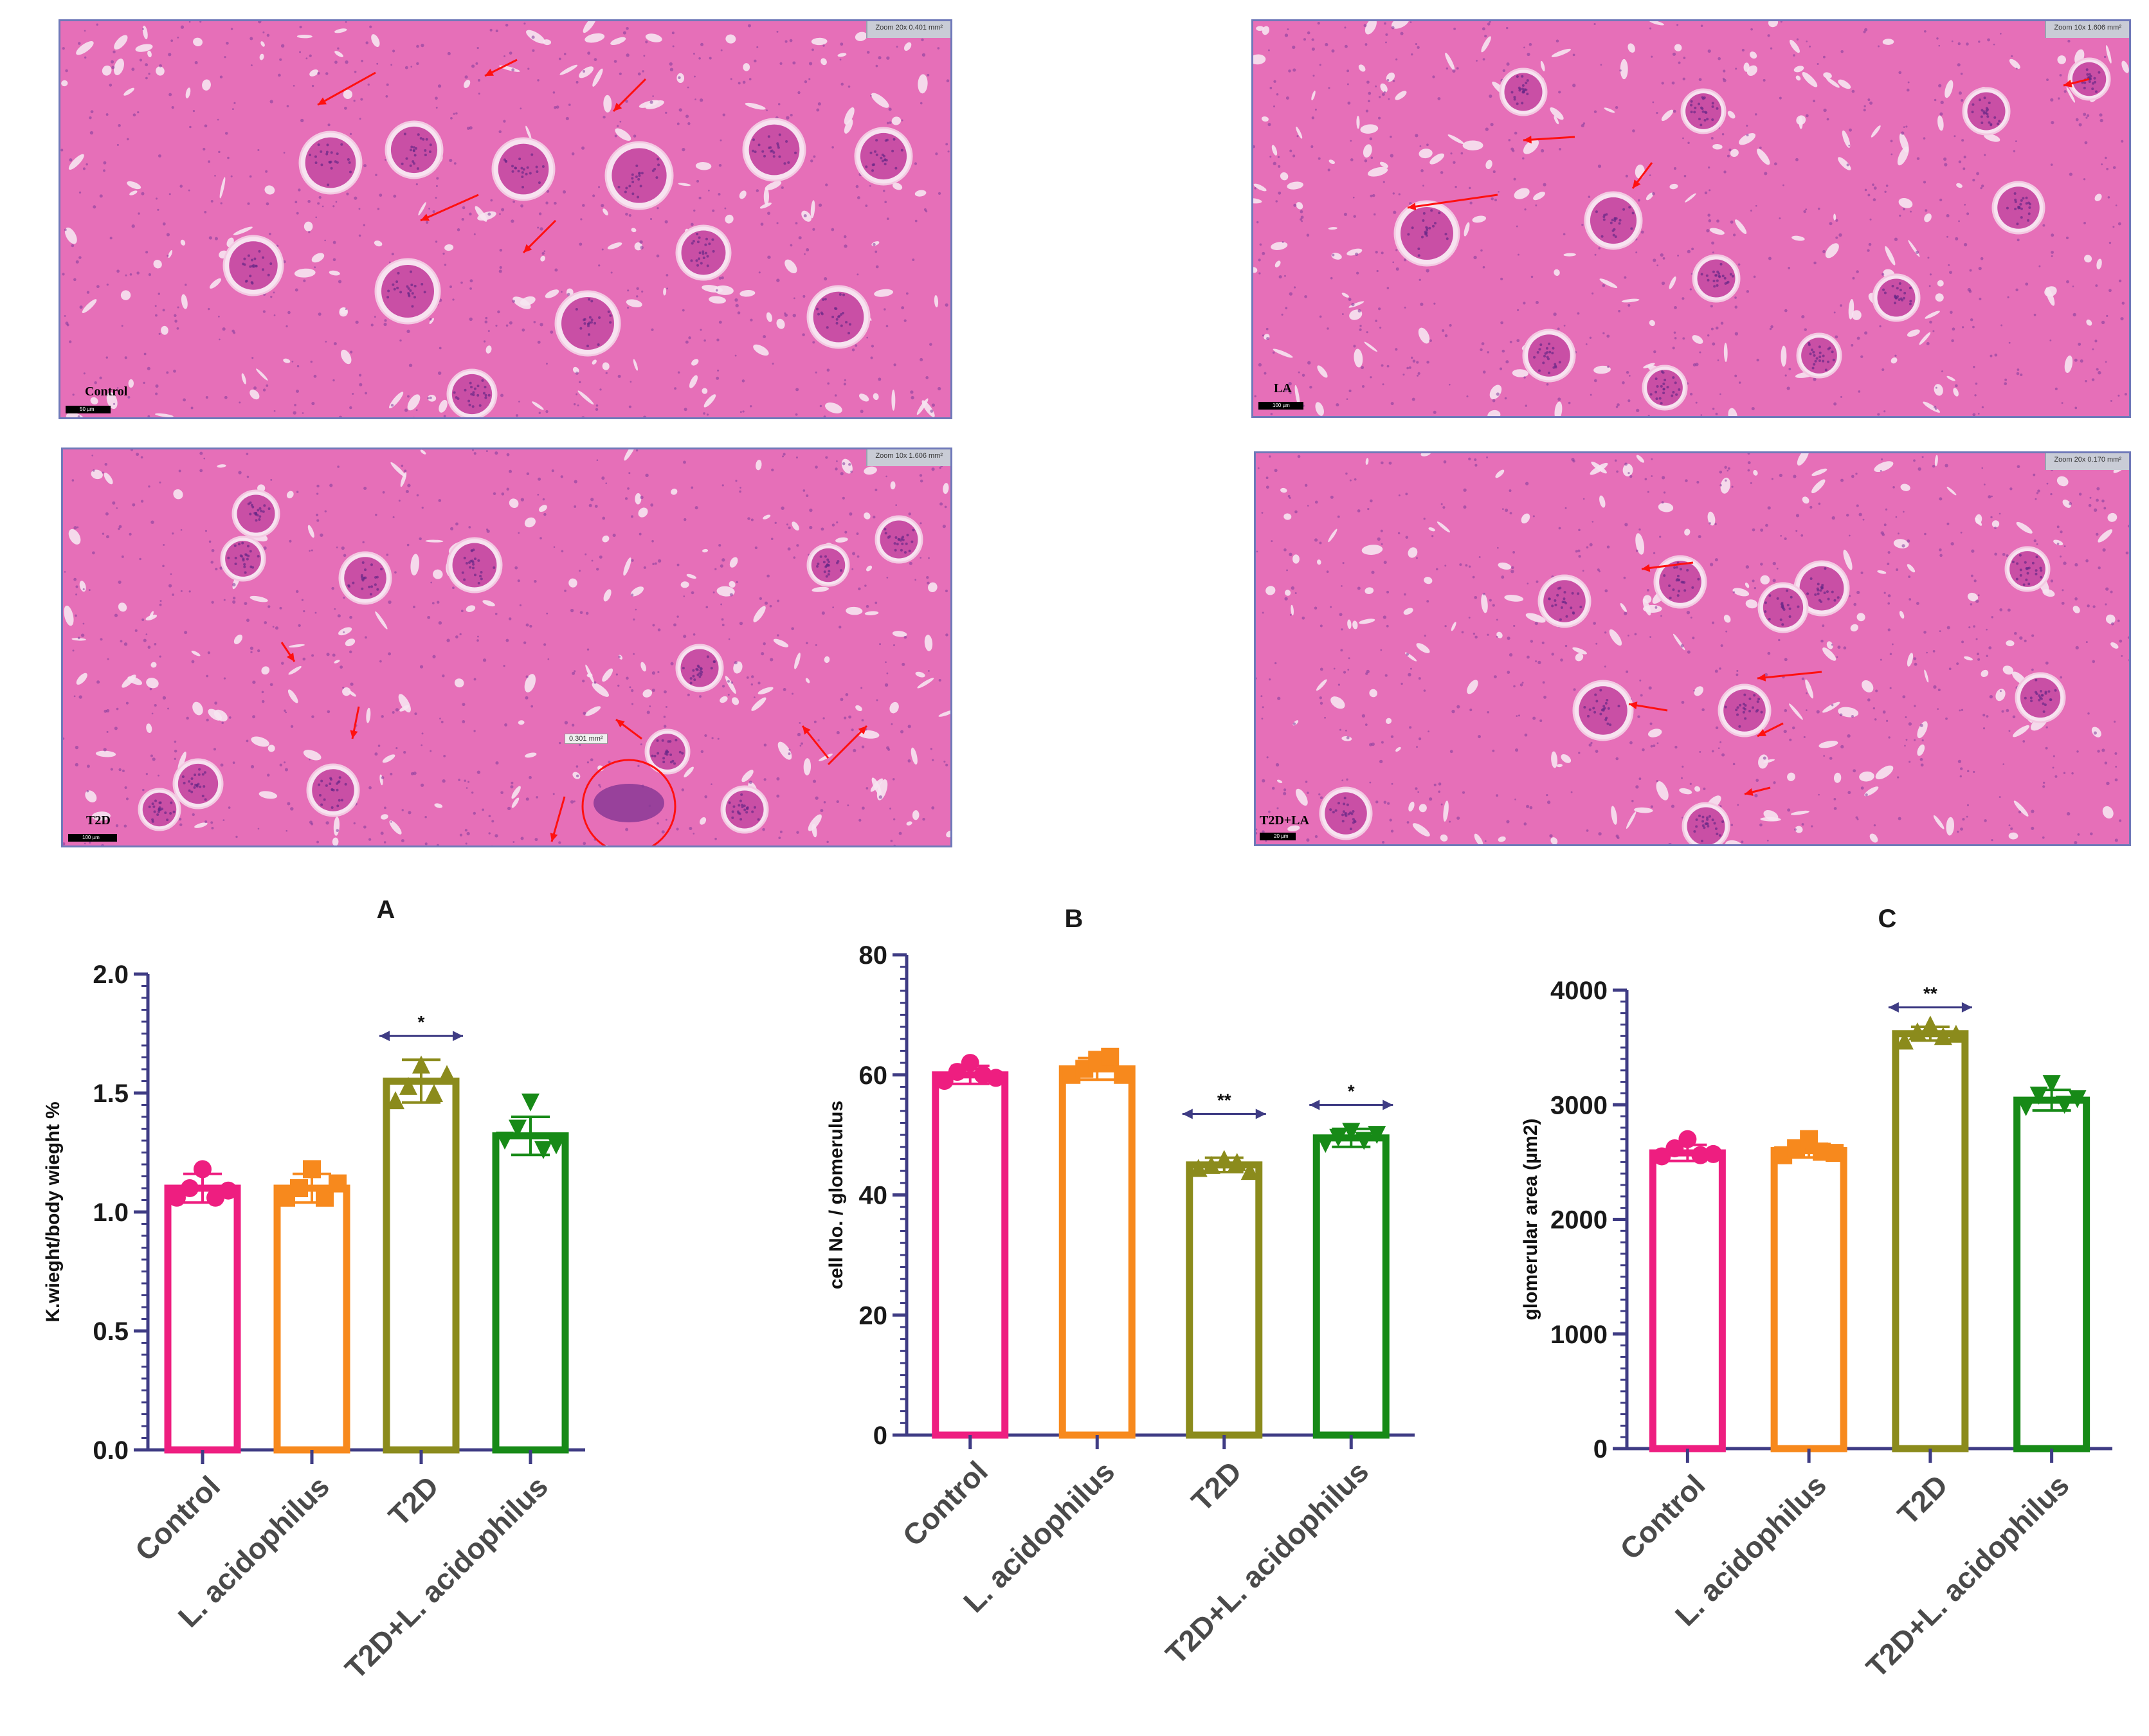  What do you see at coordinates (111, 1212) in the screenshot?
I see `y-tick-label: 1.0` at bounding box center [111, 1212].